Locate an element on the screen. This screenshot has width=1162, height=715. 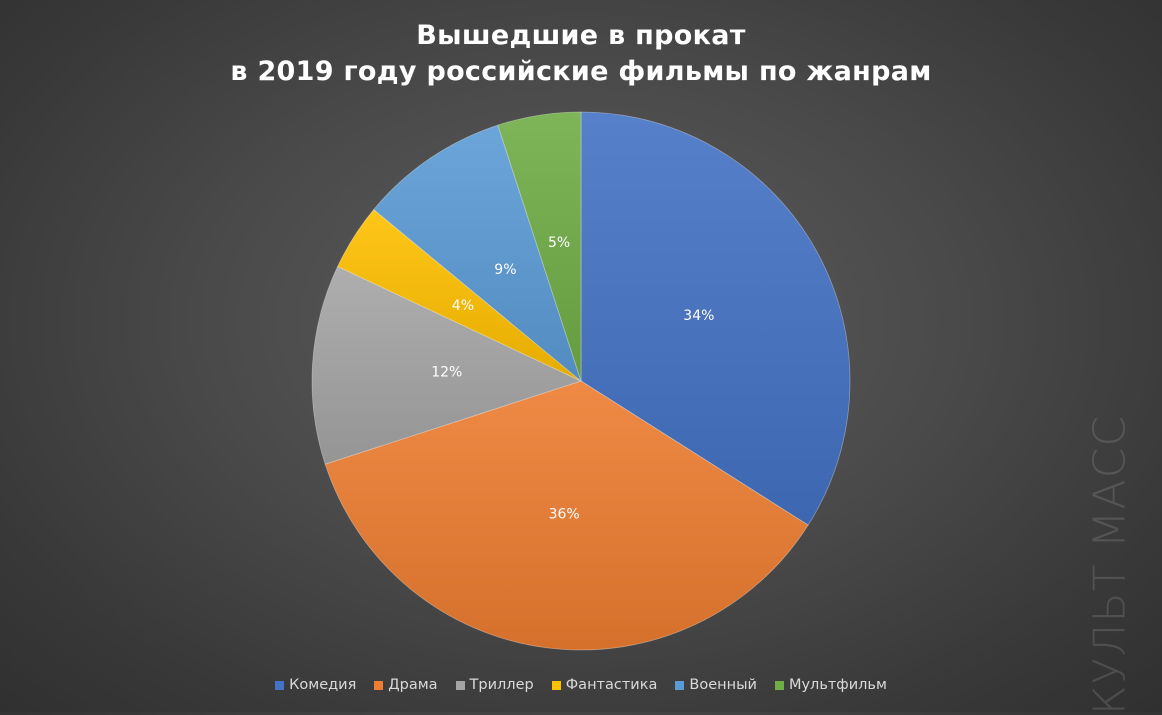
legend-label: Фантастика is located at coordinates (611, 685).